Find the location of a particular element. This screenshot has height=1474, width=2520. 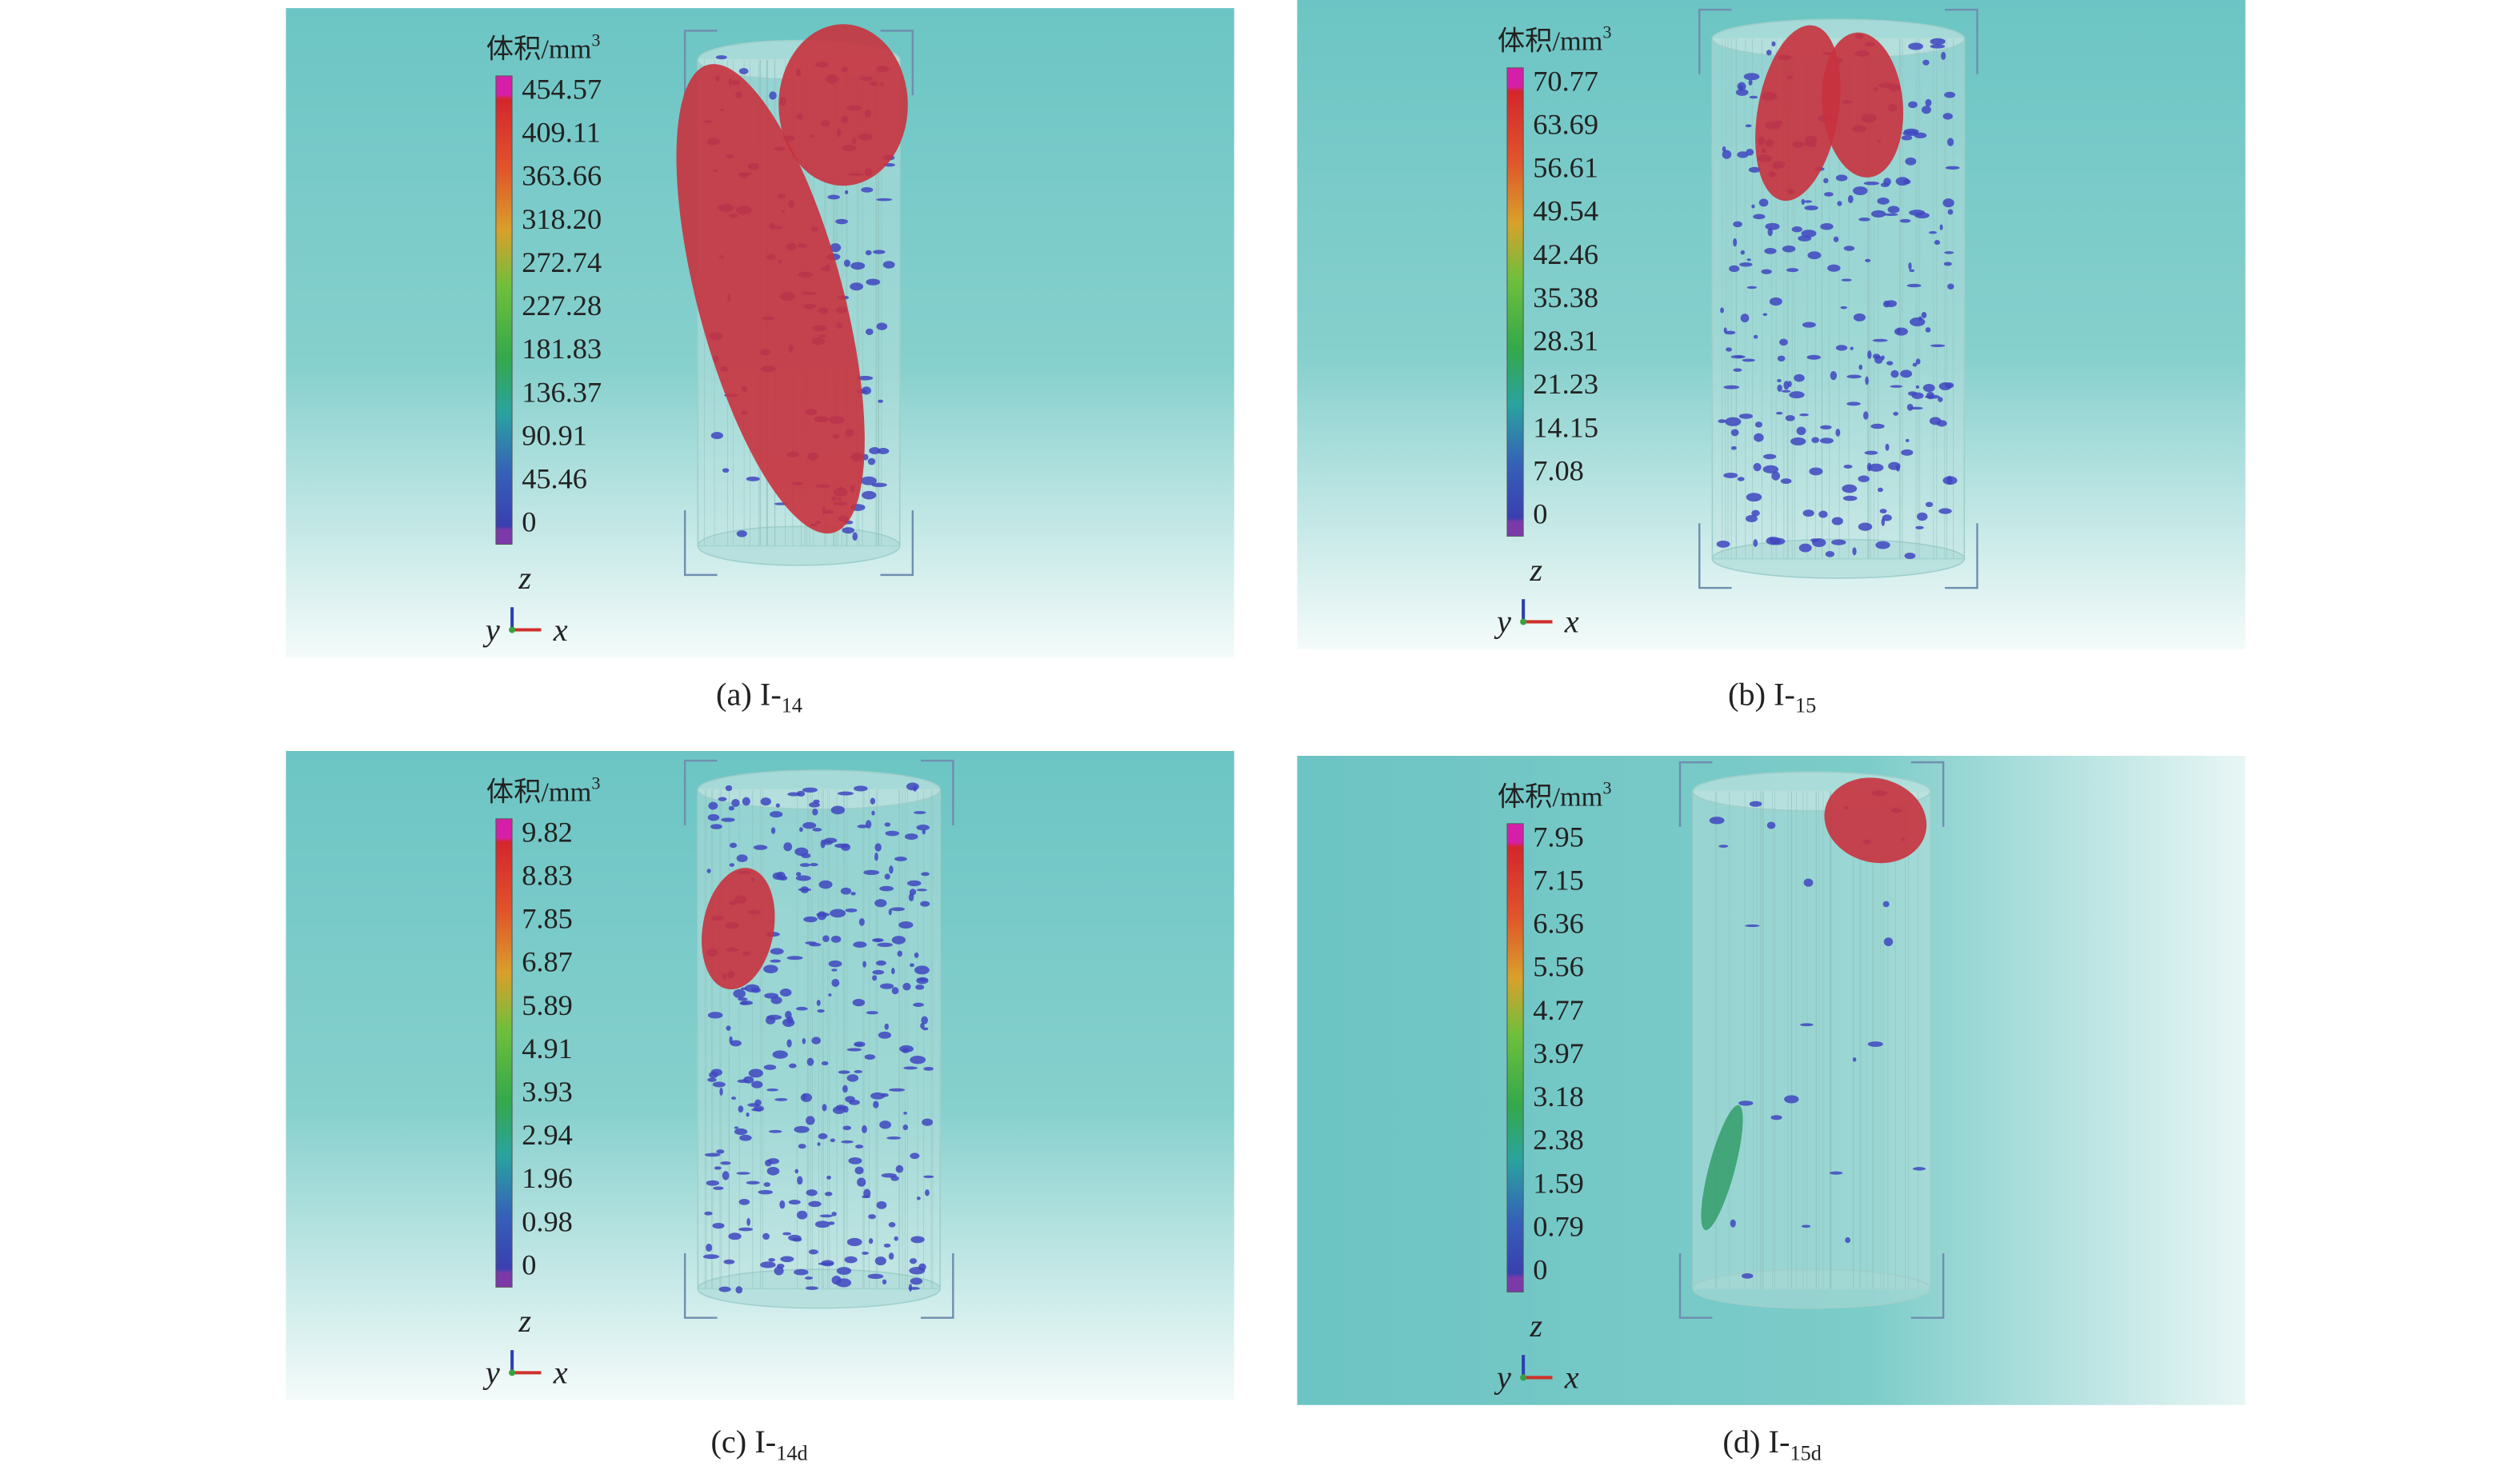

colorbar-tick-label: 7.08 is located at coordinates (1558, 470).